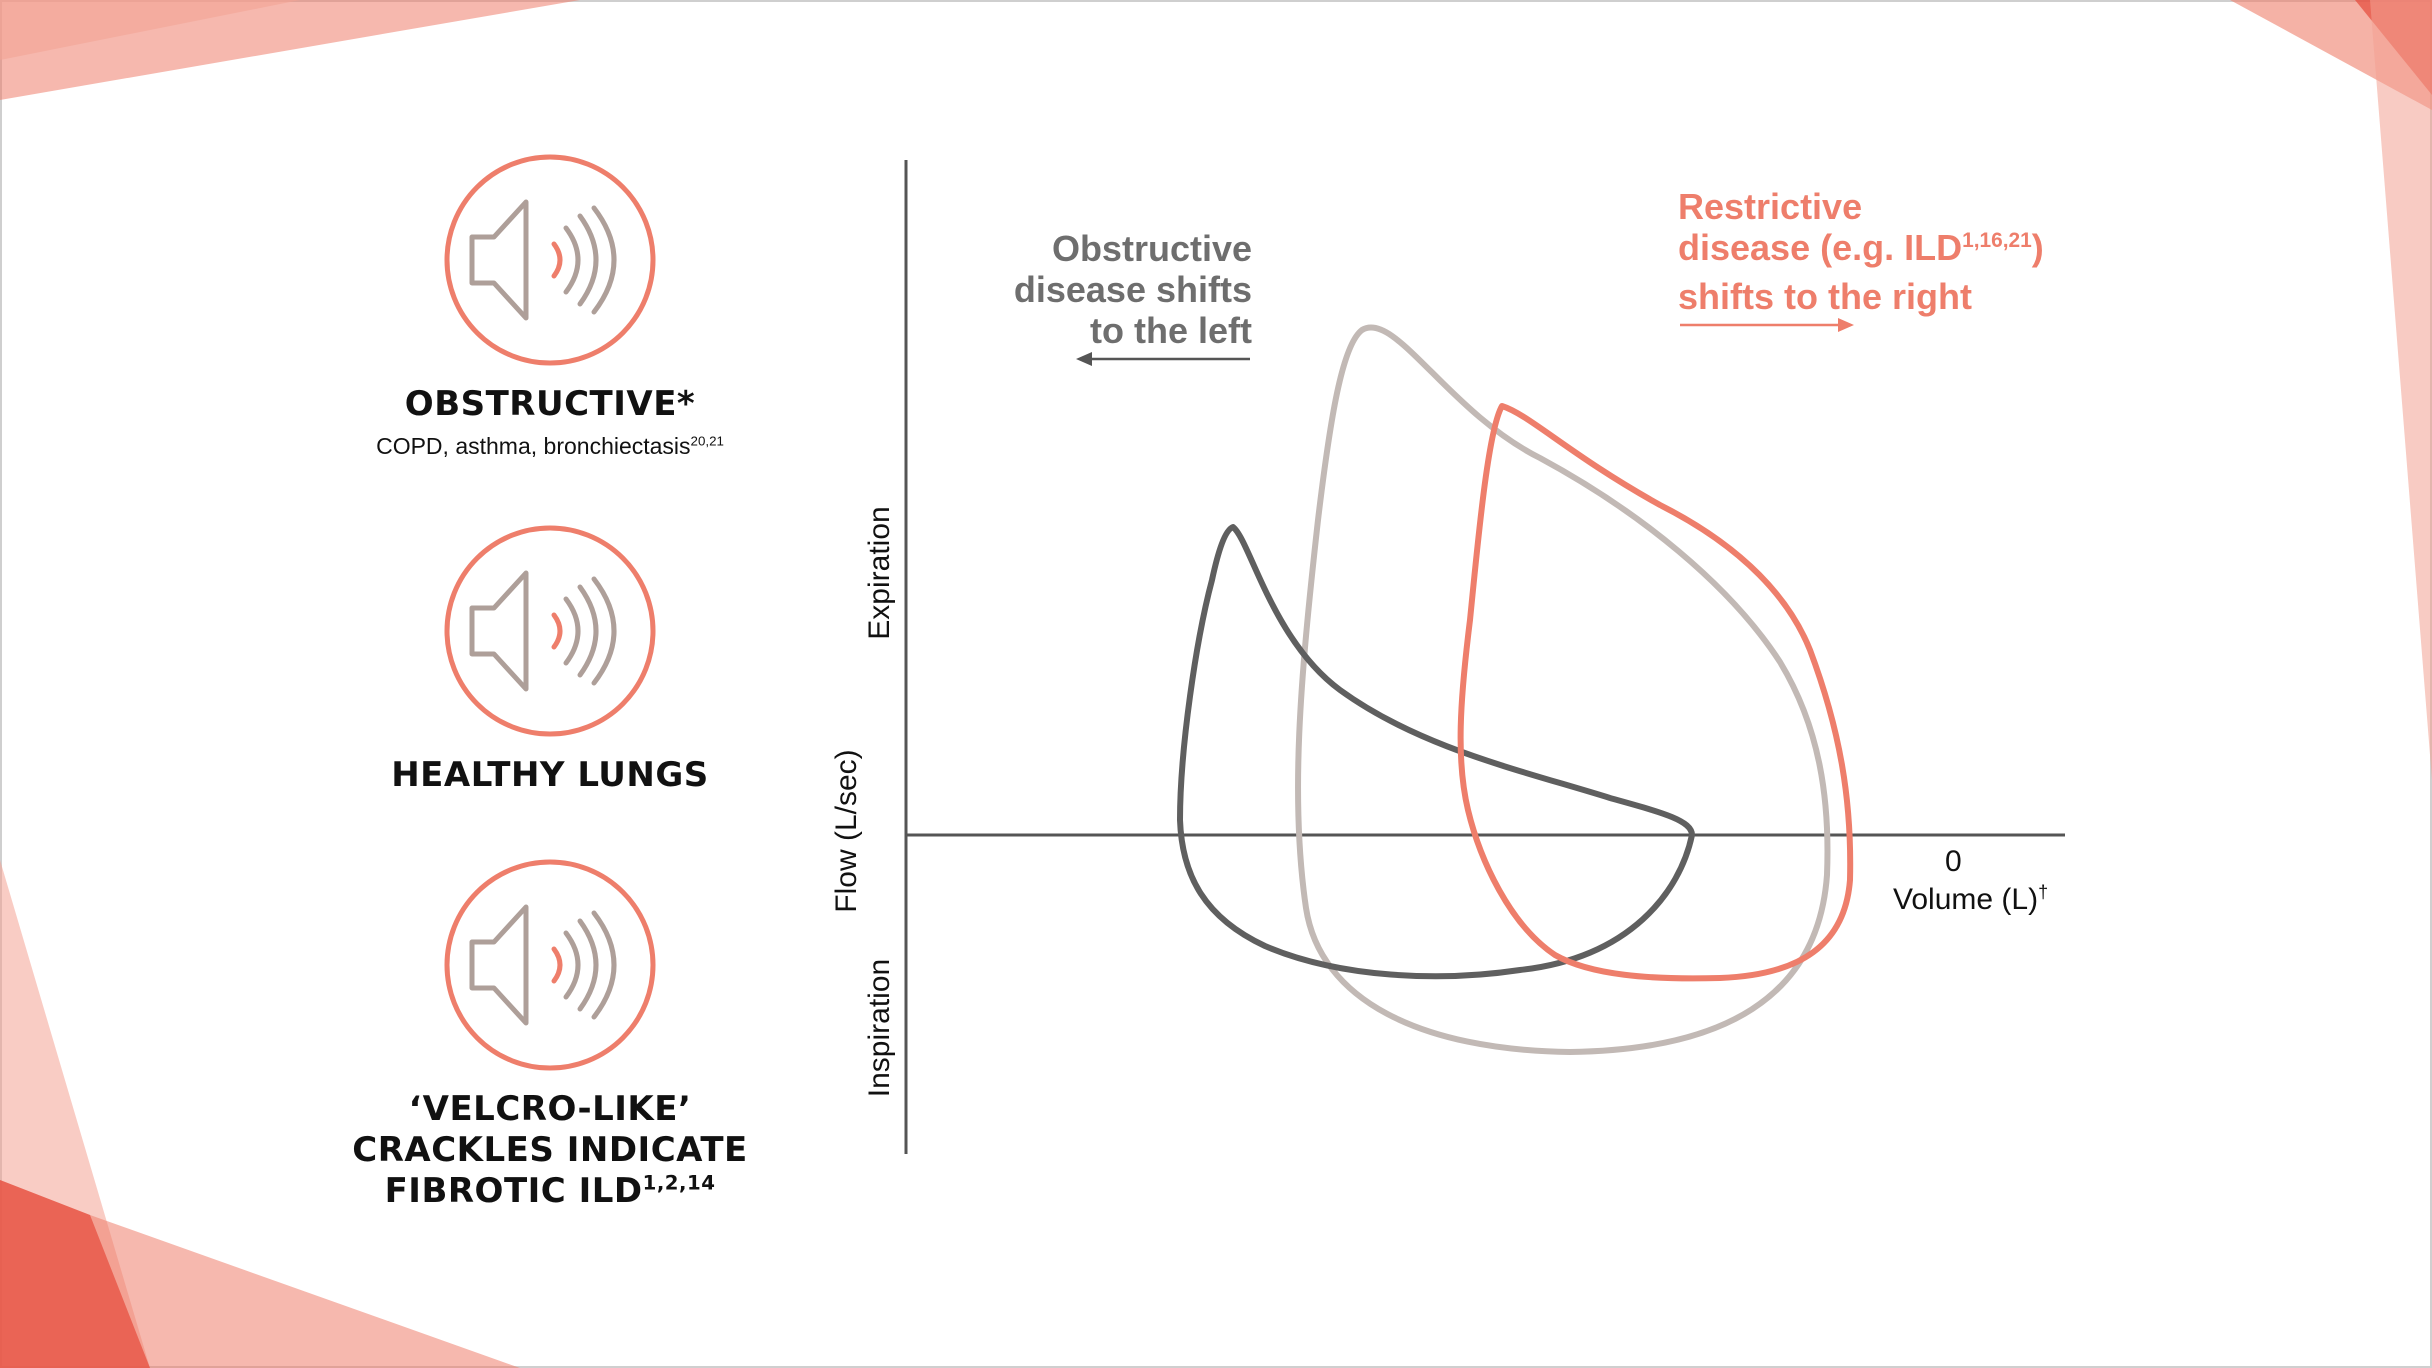  What do you see at coordinates (2037, 247) in the screenshot?
I see `restrictive-note-line2-suffix: )` at bounding box center [2037, 247].